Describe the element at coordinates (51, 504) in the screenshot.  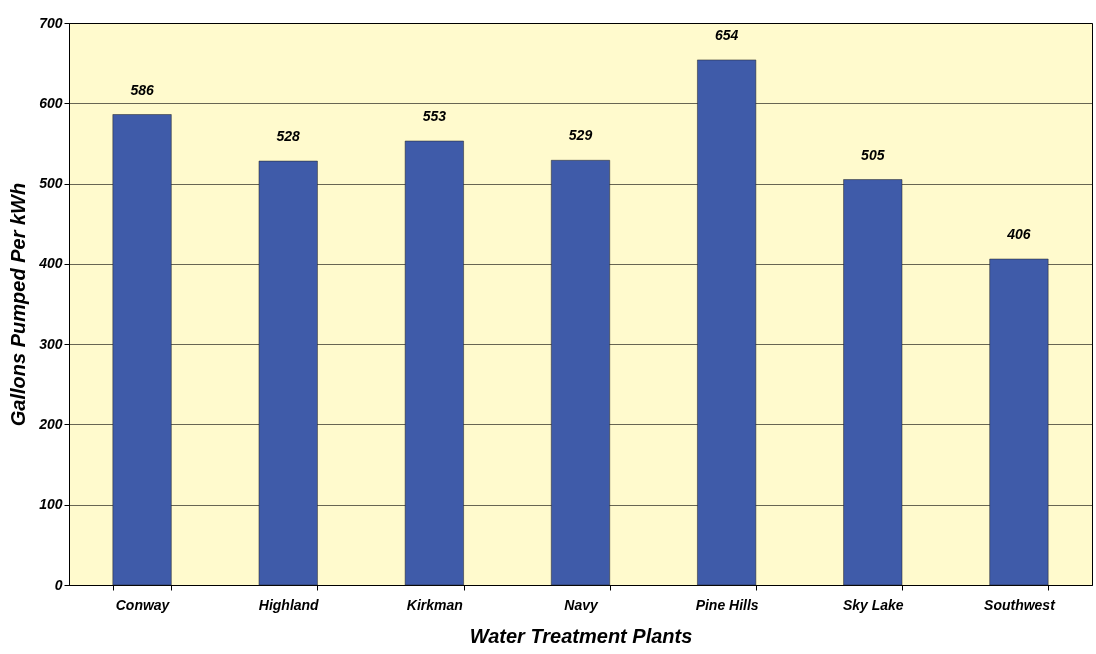
I see `y-tick-label: 100` at that location.